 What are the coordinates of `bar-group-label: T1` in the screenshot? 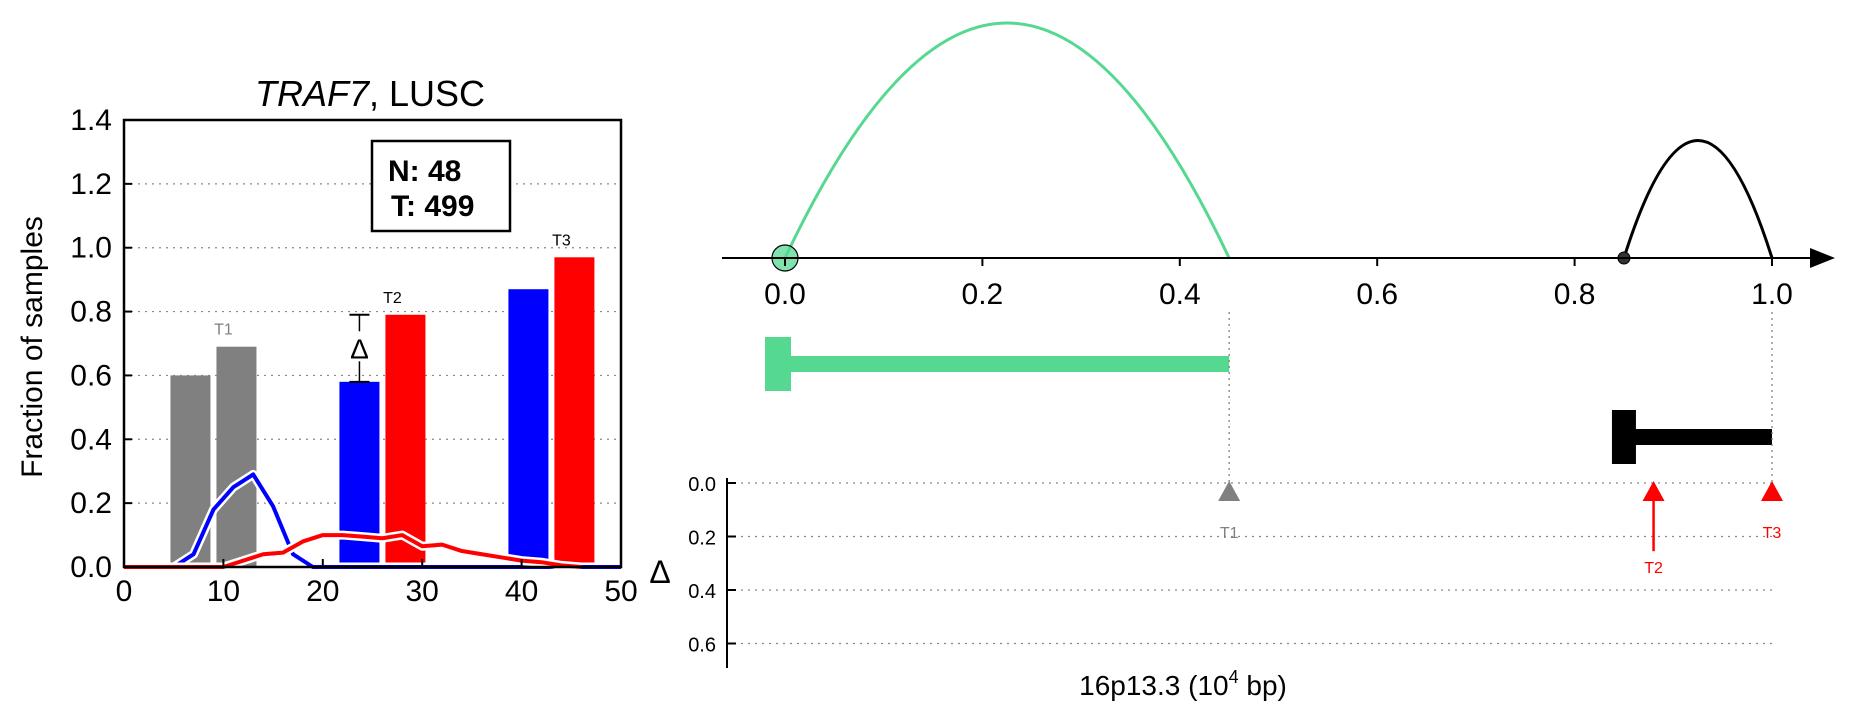 It's located at (223, 330).